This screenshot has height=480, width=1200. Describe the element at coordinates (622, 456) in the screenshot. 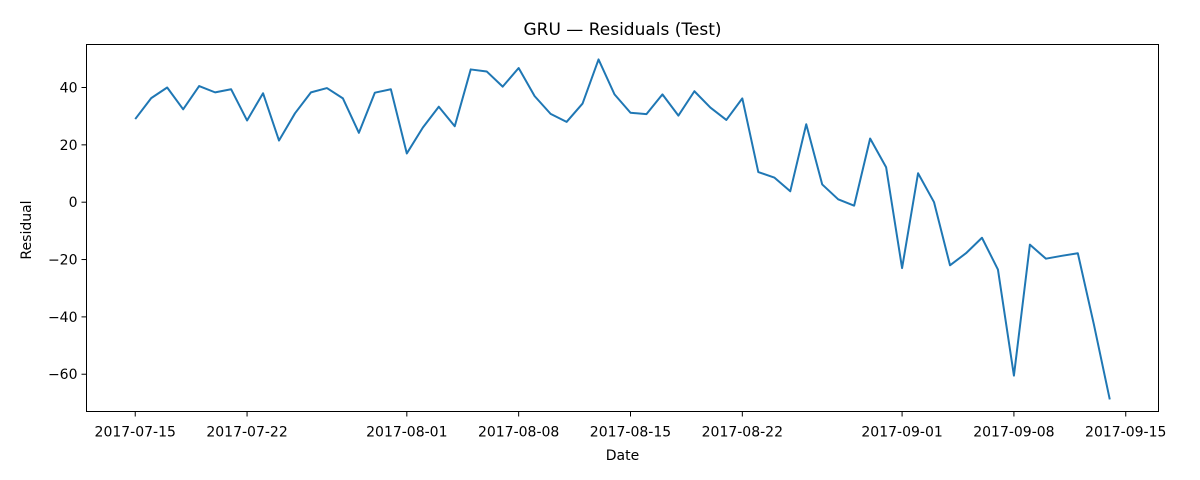

I see `x-axis-label: Date` at that location.